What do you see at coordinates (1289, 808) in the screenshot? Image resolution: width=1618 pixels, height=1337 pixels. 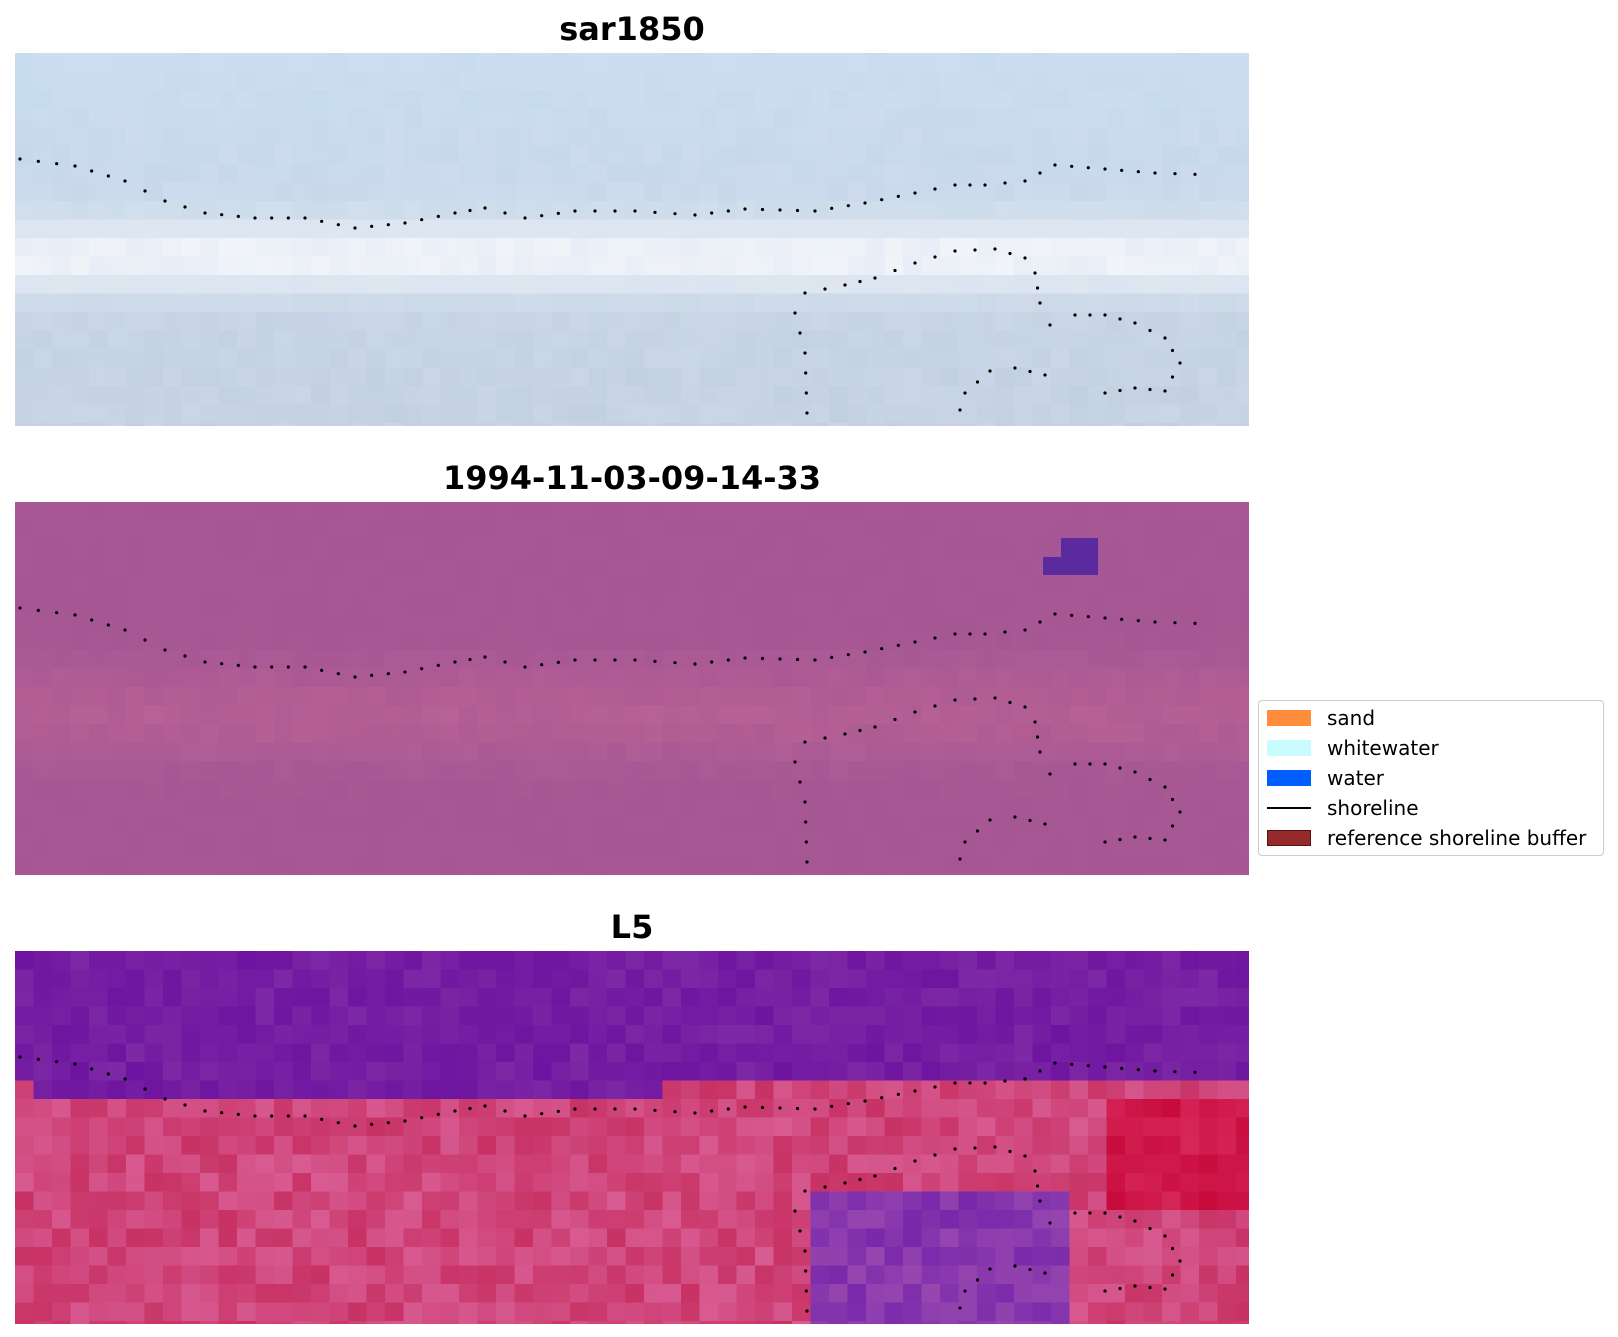 I see `legend-line-shoreline` at bounding box center [1289, 808].